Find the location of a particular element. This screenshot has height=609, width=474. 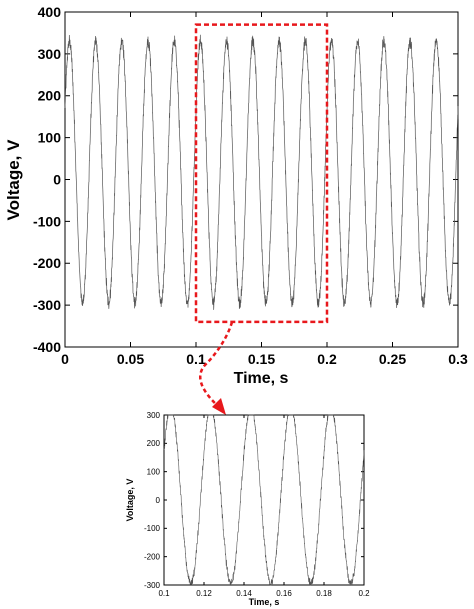

x-tick-label: 0.3 is located at coordinates (458, 359).